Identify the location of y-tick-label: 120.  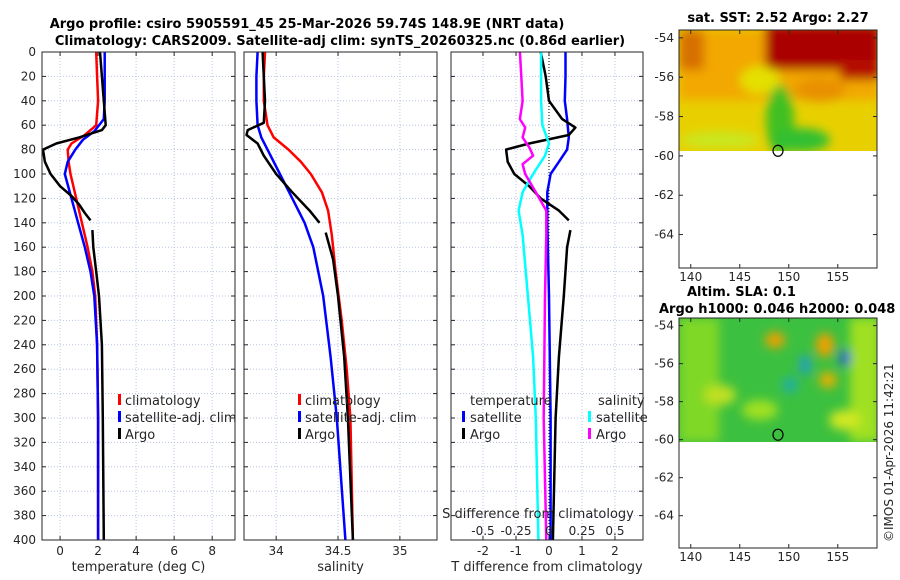
(24, 198).